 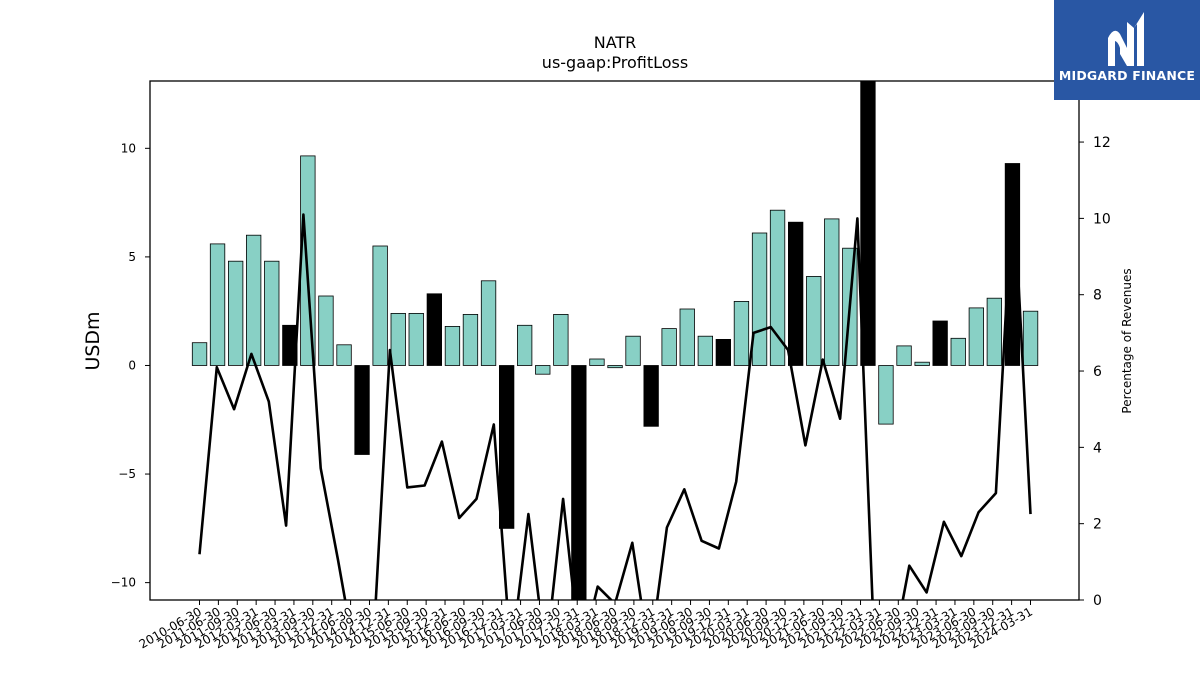 What do you see at coordinates (1127, 75) in the screenshot?
I see `brand-name: MIDGARD FINANCE` at bounding box center [1127, 75].